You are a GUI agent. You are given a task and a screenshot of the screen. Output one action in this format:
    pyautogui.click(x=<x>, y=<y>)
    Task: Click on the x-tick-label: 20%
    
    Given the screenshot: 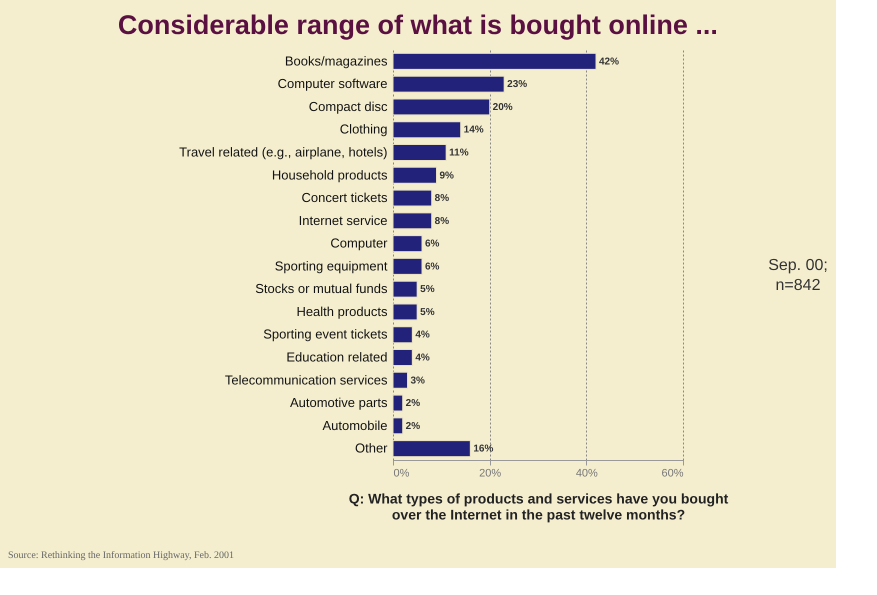 What is the action you would take?
    pyautogui.click(x=490, y=474)
    